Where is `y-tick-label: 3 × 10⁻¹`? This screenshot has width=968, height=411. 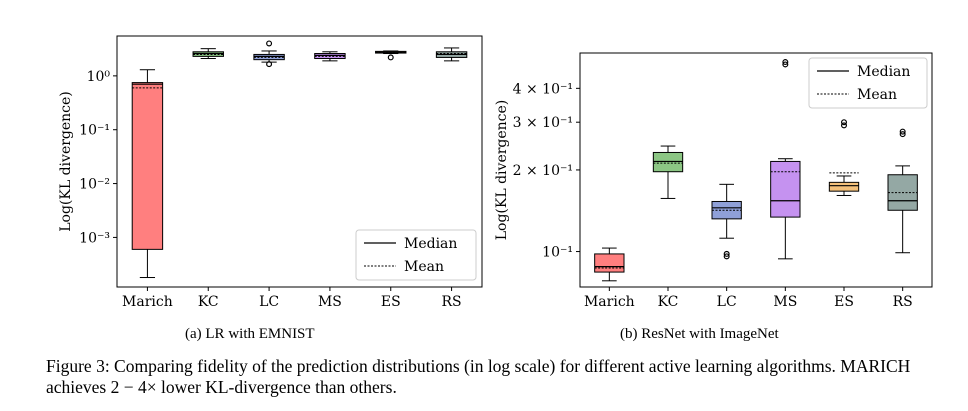
y-tick-label: 3 × 10⁻¹ is located at coordinates (543, 123).